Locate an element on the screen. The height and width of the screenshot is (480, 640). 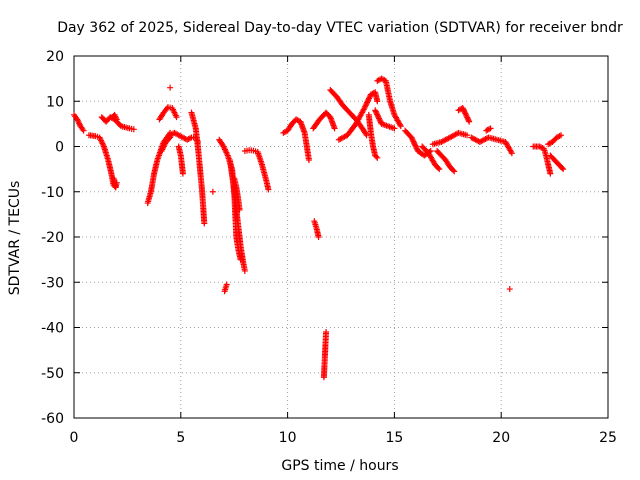
x-tick-label: 10 is located at coordinates (288, 438).